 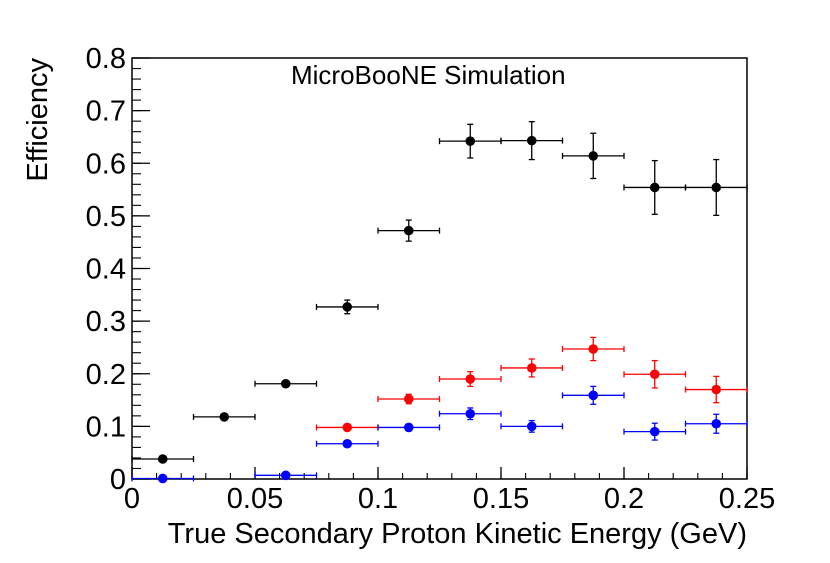 I want to click on y-tick-label: 0.2, so click(x=106, y=375).